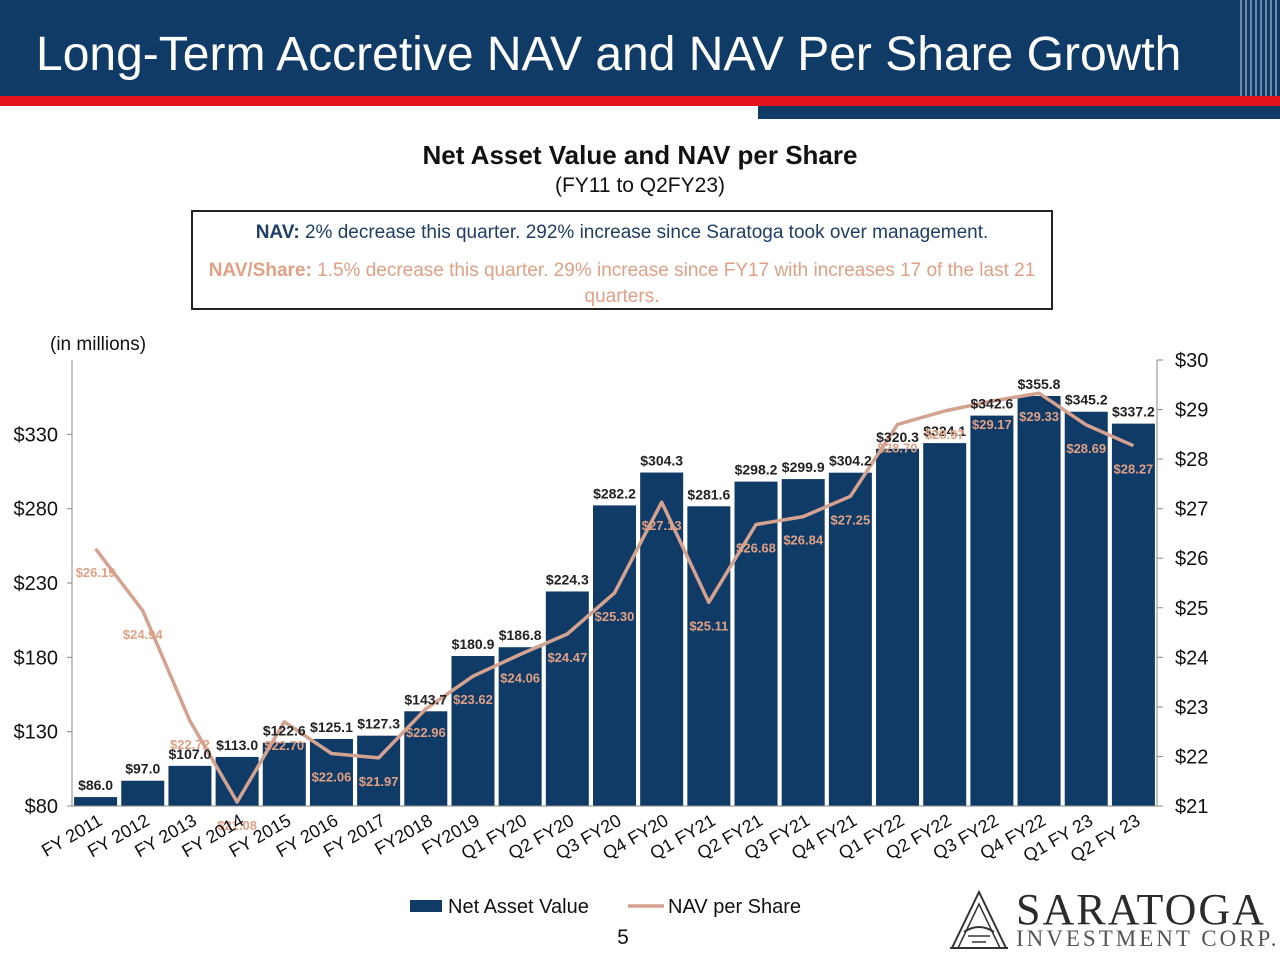 This screenshot has height=960, width=1280. I want to click on right-axis-tick-label: $24, so click(1191, 658).